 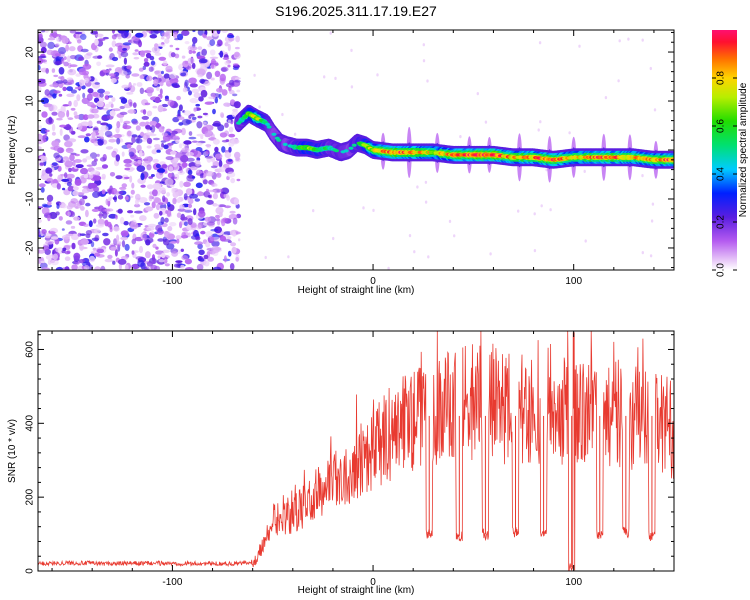 I want to click on colorbar-tick-label: 0.6, so click(x=721, y=126).